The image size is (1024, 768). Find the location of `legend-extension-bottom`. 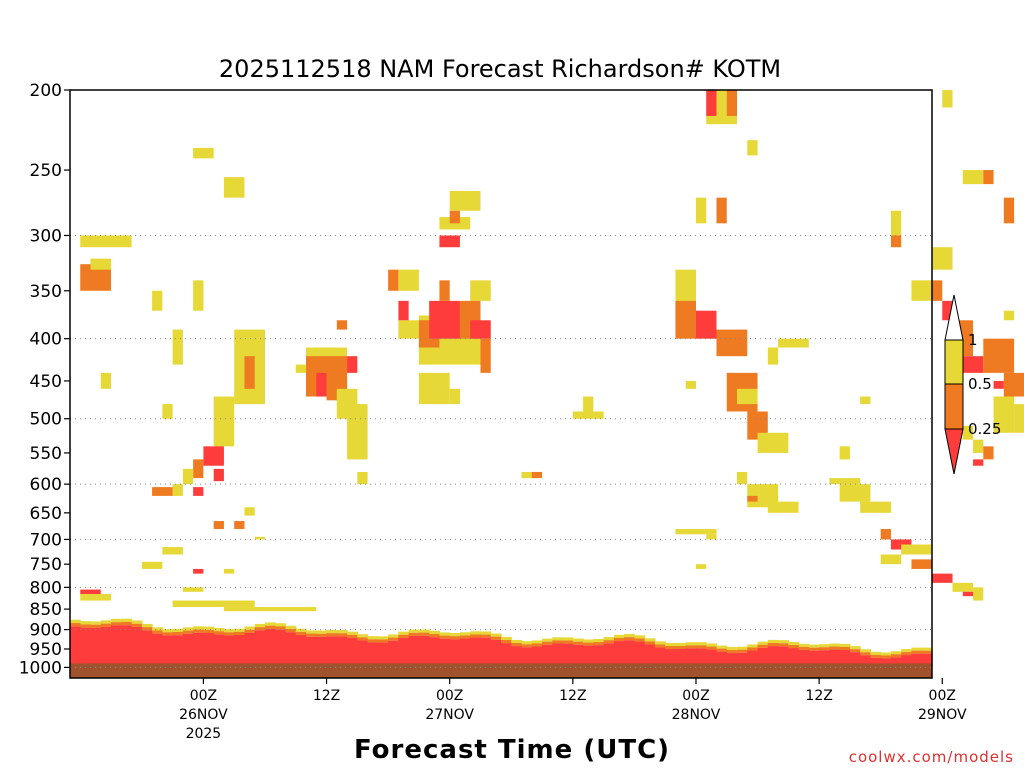

legend-extension-bottom is located at coordinates (954, 451).